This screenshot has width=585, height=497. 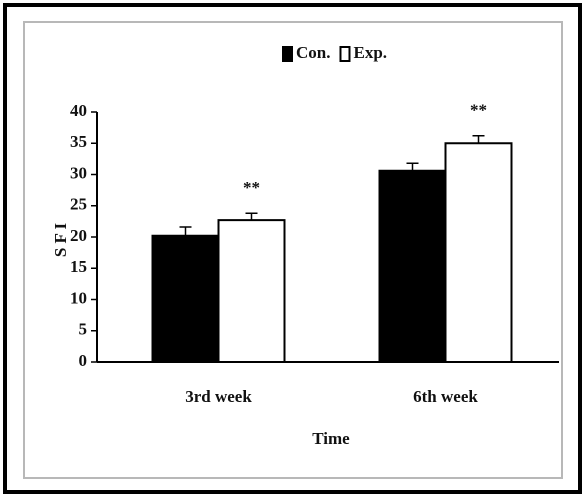 I want to click on y-tick-label: 10, so click(x=78, y=297).